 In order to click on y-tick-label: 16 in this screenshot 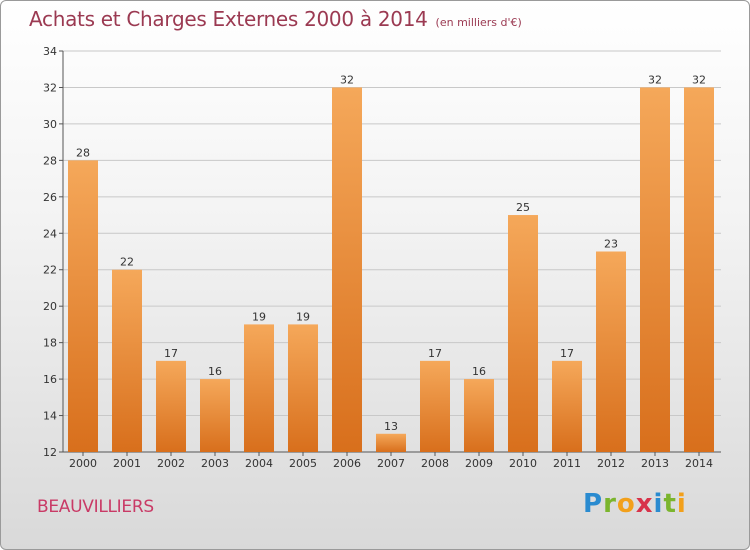, I will do `click(50, 379)`.